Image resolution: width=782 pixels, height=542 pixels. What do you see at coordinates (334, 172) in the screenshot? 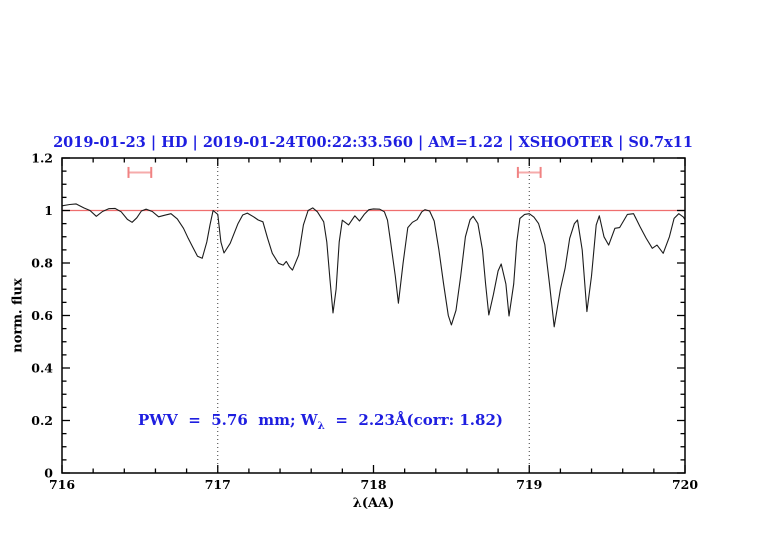
I see `band-range-markers` at bounding box center [334, 172].